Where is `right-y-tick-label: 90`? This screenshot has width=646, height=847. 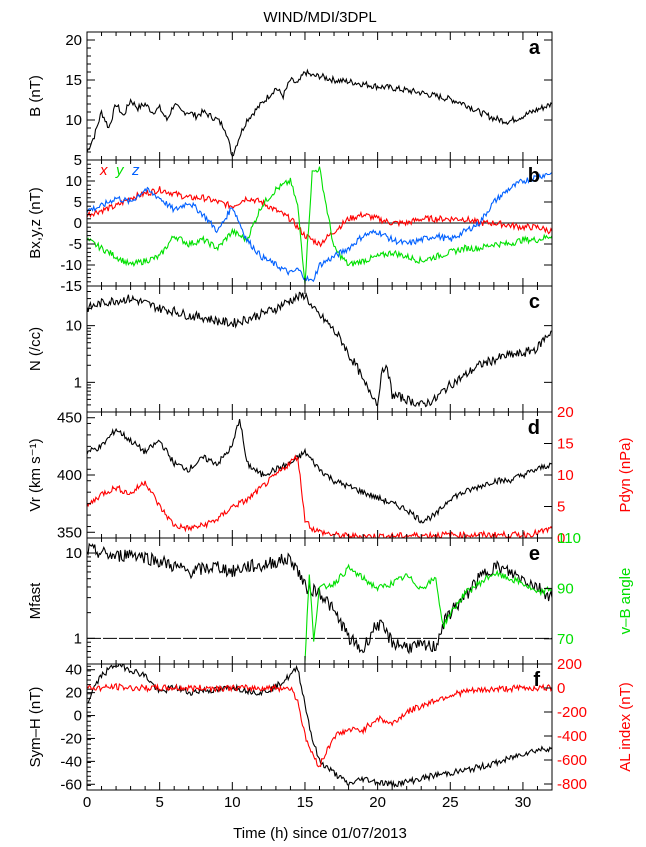 right-y-tick-label: 90 is located at coordinates (565, 588).